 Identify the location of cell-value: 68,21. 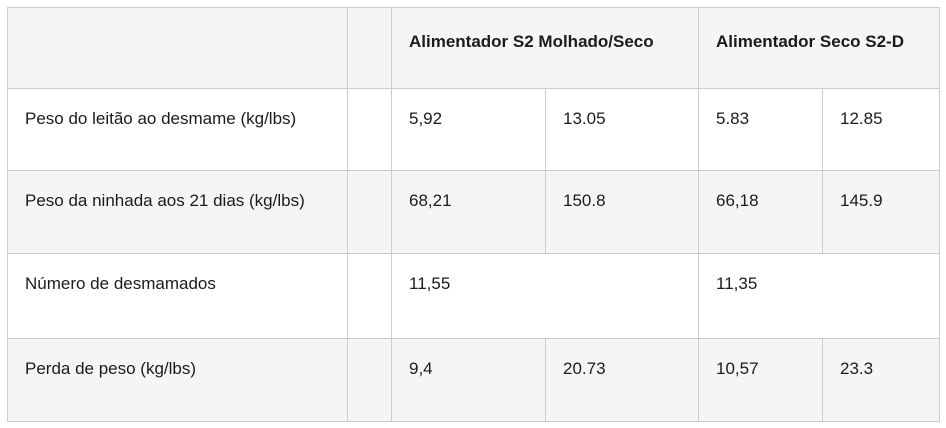
(468, 212).